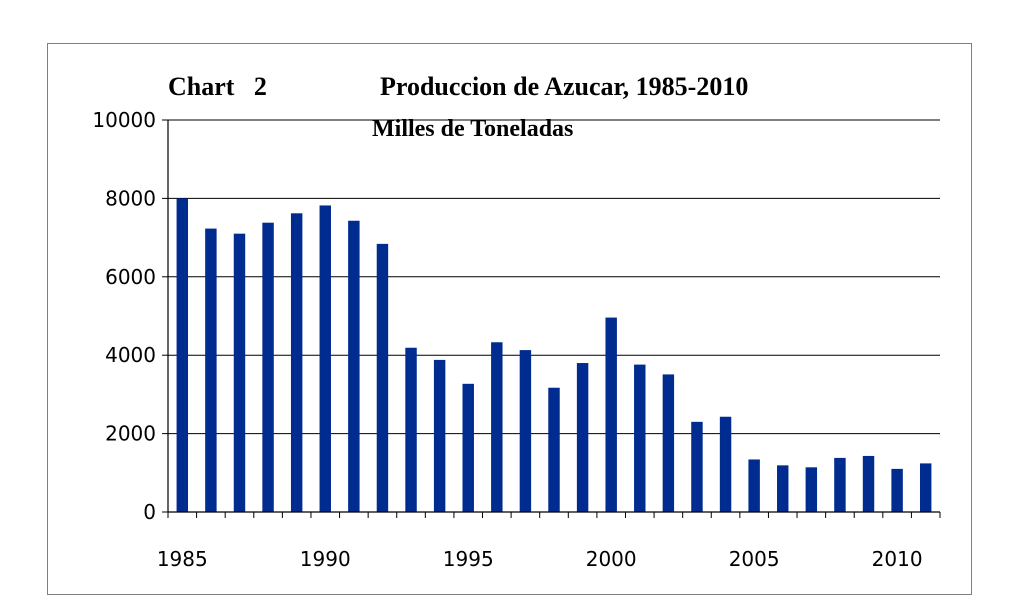 This screenshot has width=1024, height=609. Describe the element at coordinates (239, 372) in the screenshot. I see `bar-1987` at that location.